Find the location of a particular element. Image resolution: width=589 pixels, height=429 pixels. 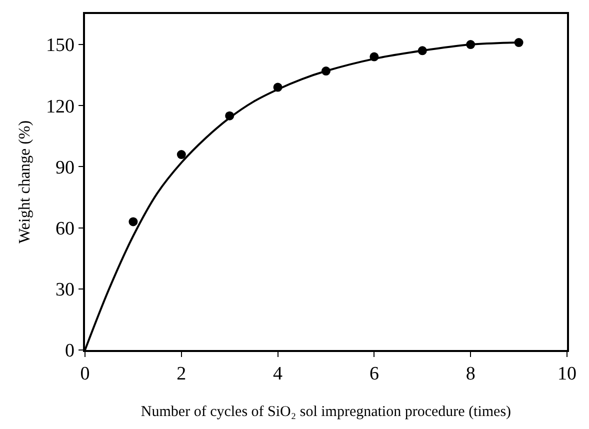

y-tick-label: 120 is located at coordinates (60, 107).